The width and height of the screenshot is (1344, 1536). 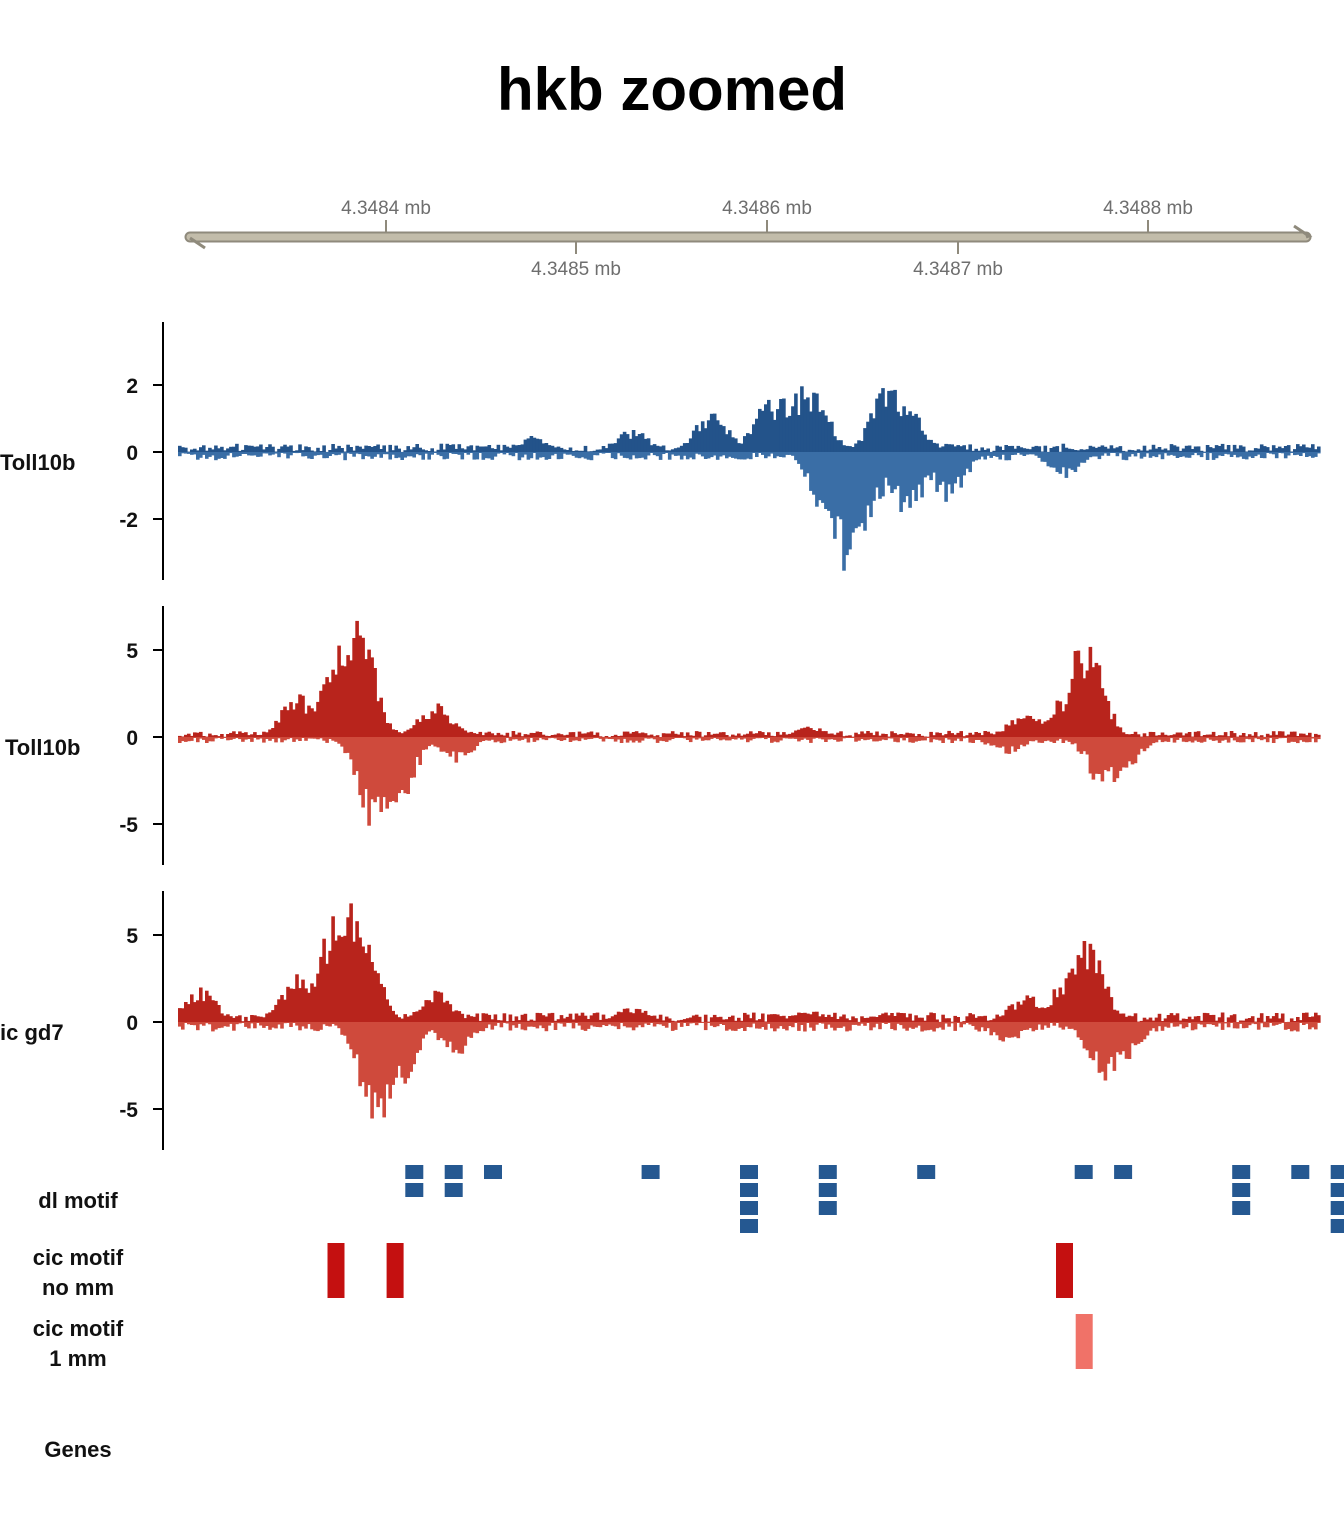 What do you see at coordinates (386, 208) in the screenshot?
I see `genome-tick-label-top-1: 4.3484 mb` at bounding box center [386, 208].